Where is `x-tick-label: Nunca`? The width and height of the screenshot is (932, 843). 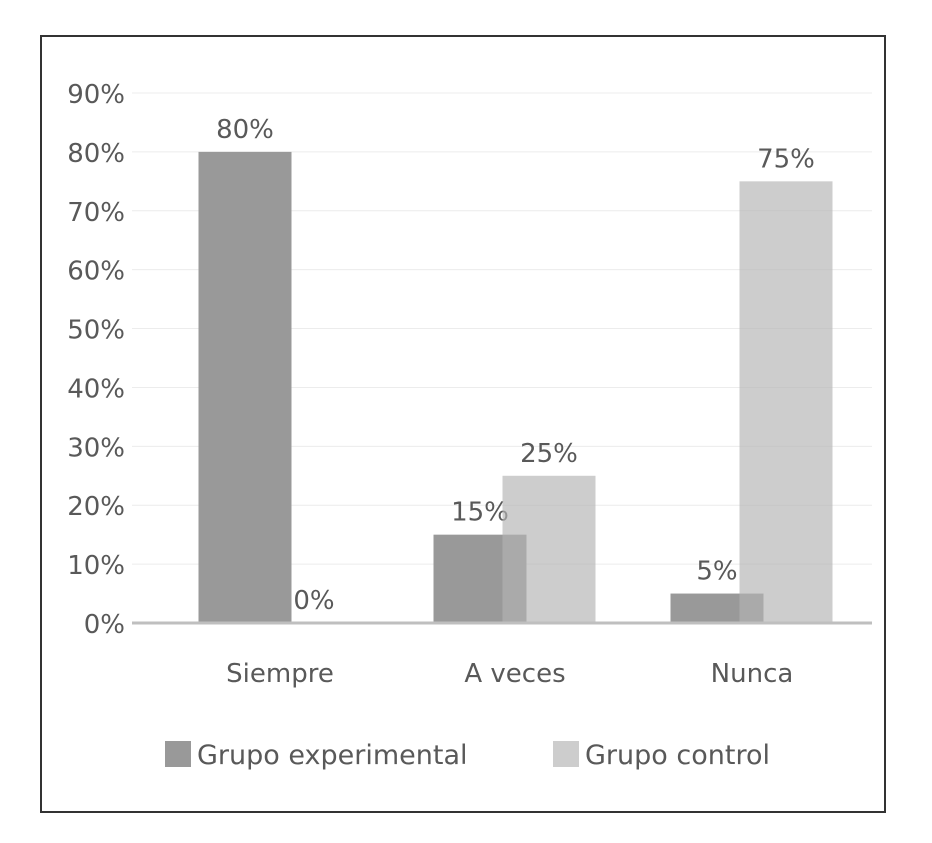 x-tick-label: Nunca is located at coordinates (752, 674).